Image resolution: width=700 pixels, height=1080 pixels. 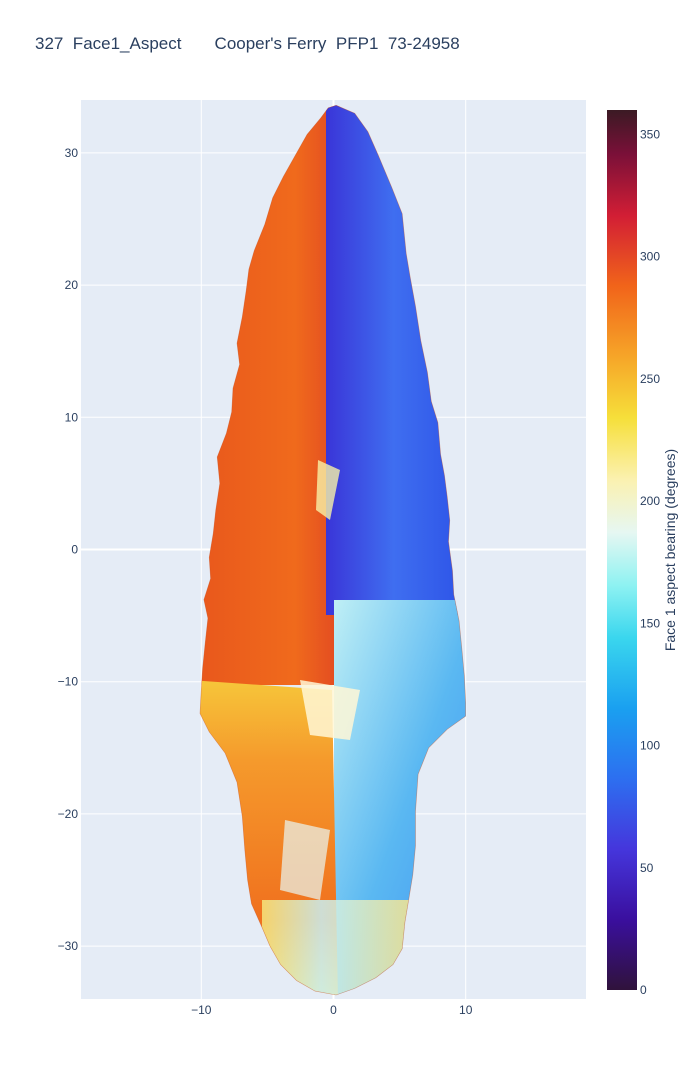 What do you see at coordinates (466, 1010) in the screenshot?
I see `x-tick-label: 10` at bounding box center [466, 1010].